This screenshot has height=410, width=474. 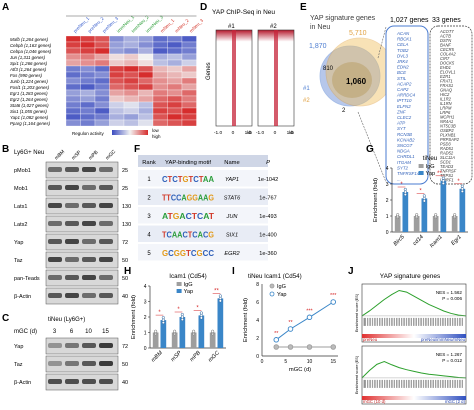 What do you see at coordinates (176, 356) in the screenshot?
I see `chart-category: mSP` at bounding box center [176, 356].